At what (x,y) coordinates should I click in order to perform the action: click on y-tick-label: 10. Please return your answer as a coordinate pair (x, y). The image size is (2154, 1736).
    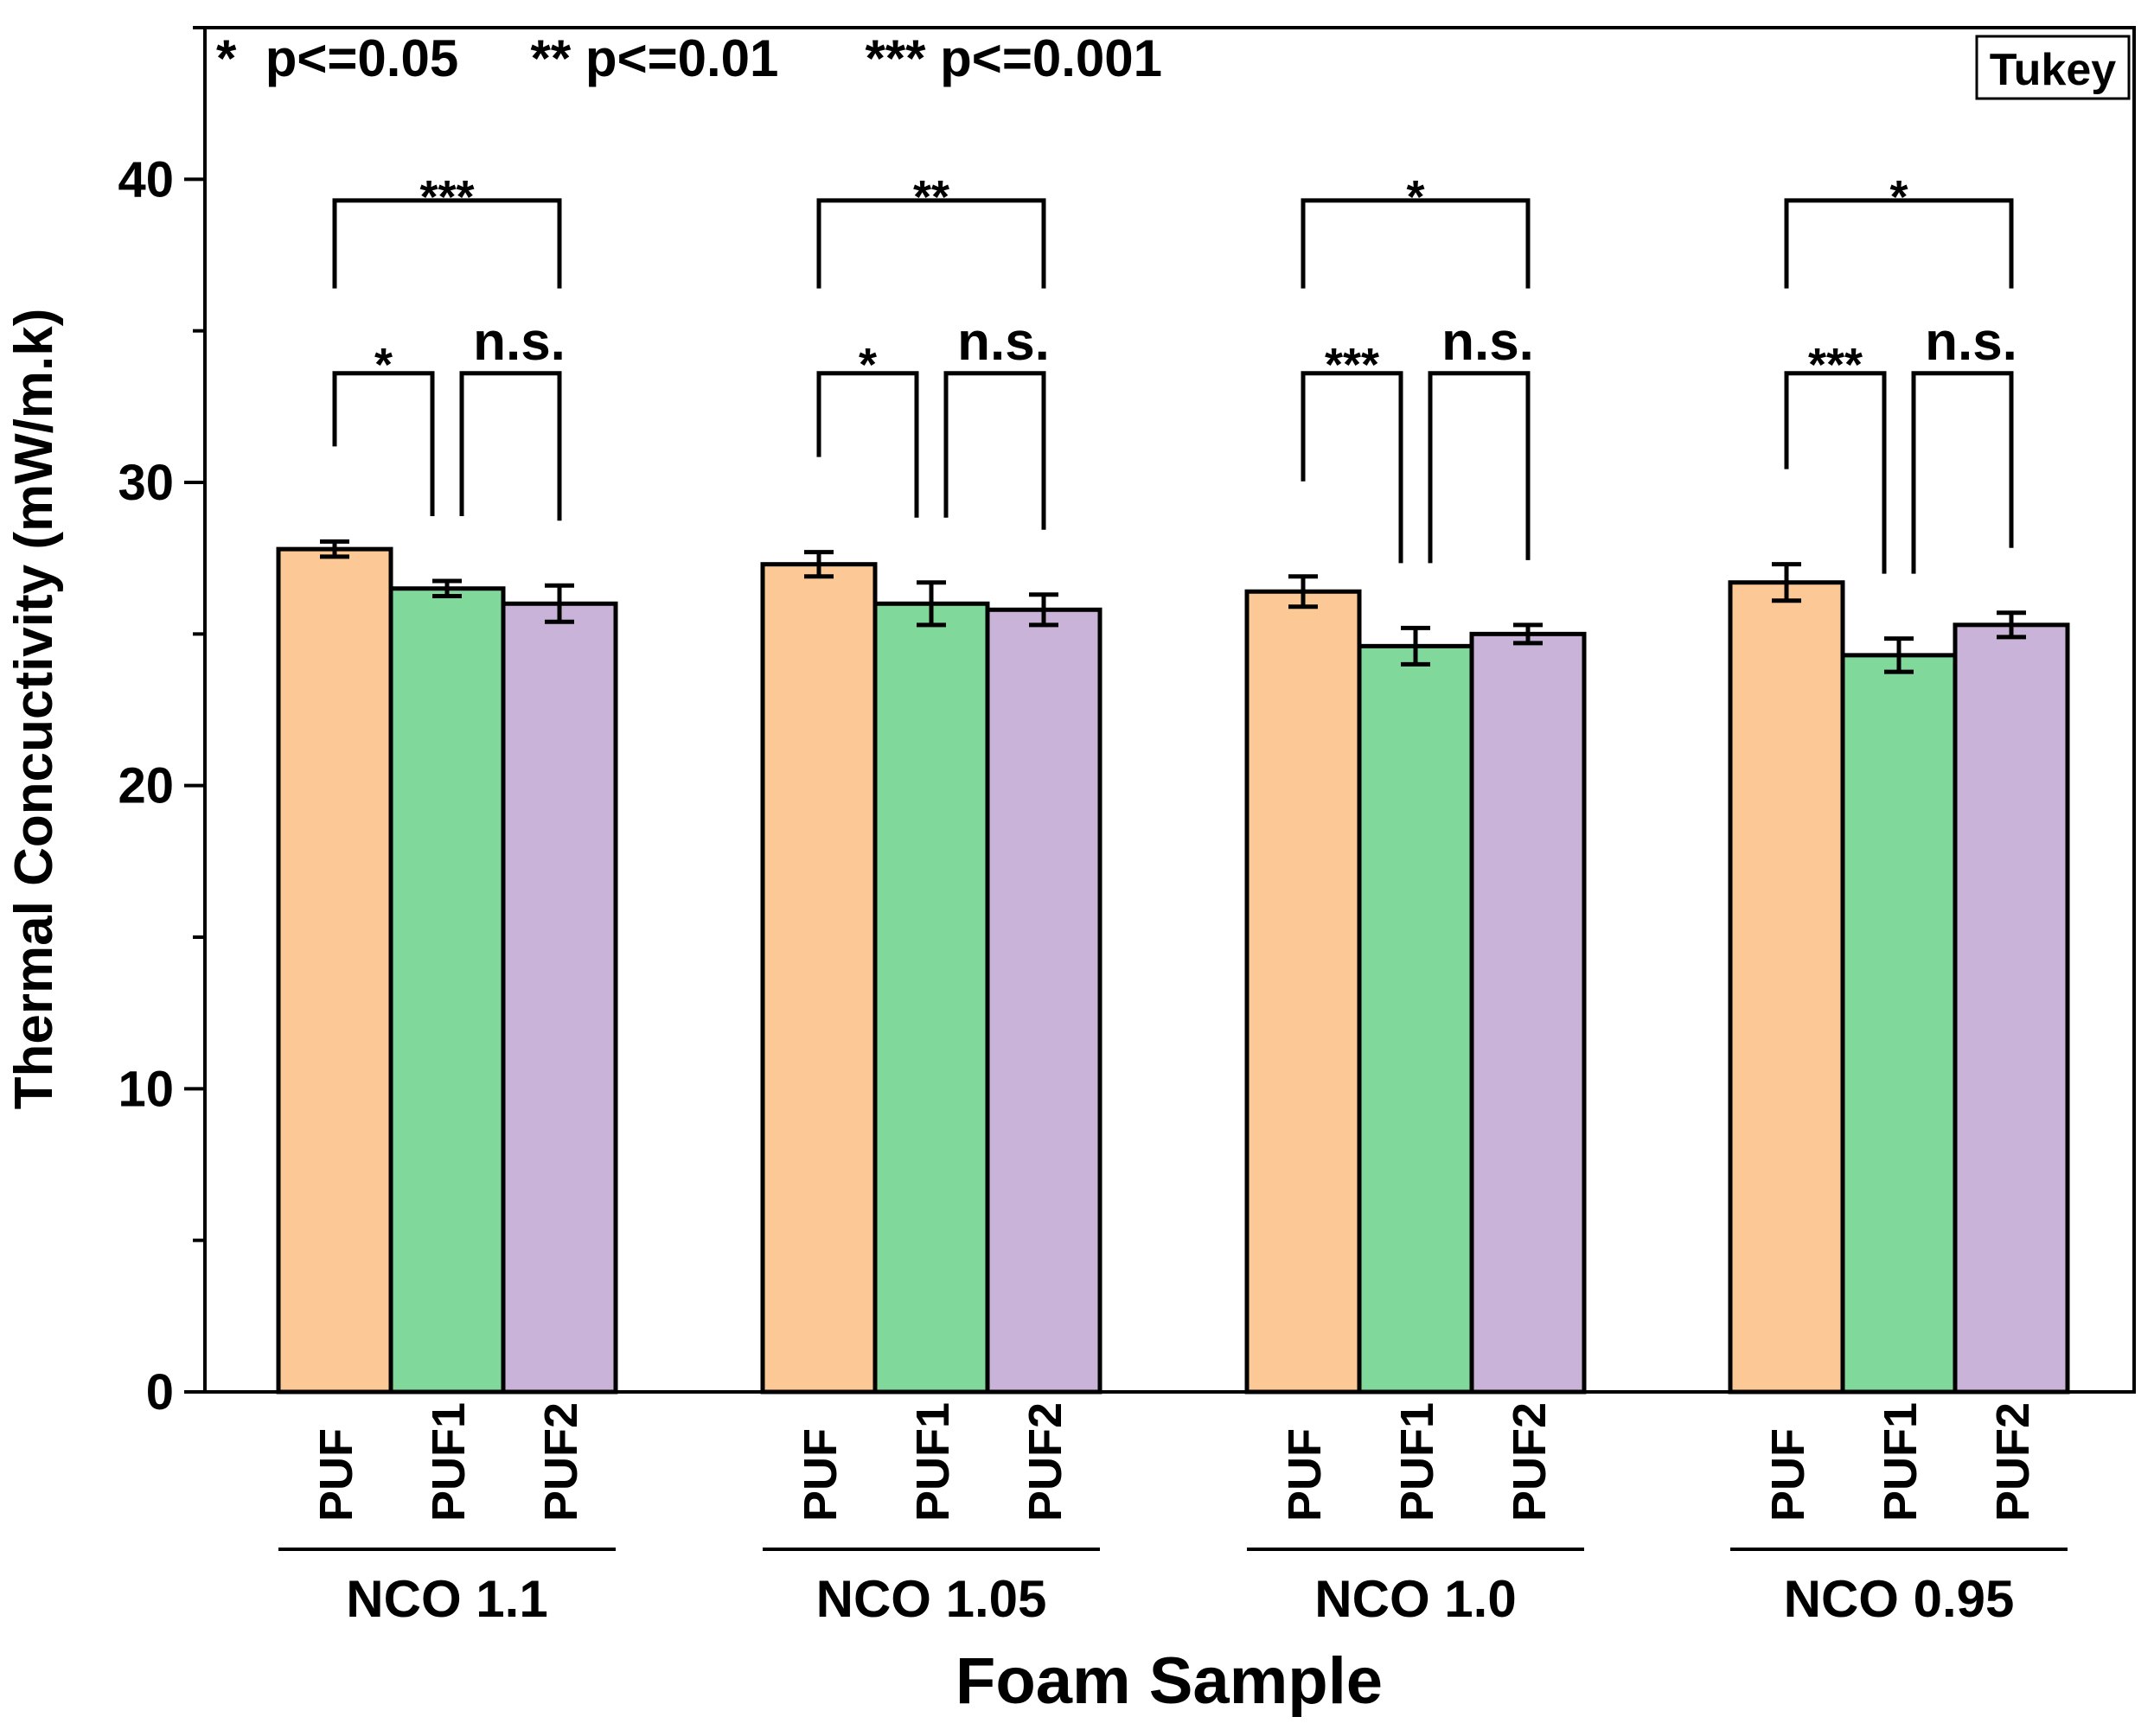
    Looking at the image, I should click on (146, 1089).